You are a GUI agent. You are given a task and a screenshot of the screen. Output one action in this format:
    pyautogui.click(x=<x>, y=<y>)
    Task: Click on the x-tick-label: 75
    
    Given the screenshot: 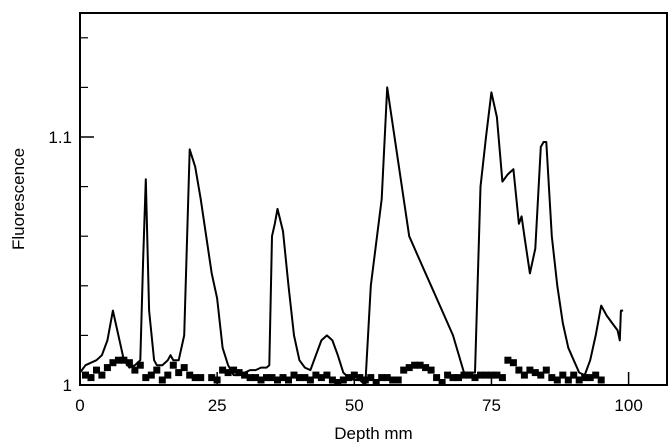 What is the action you would take?
    pyautogui.click(x=491, y=405)
    